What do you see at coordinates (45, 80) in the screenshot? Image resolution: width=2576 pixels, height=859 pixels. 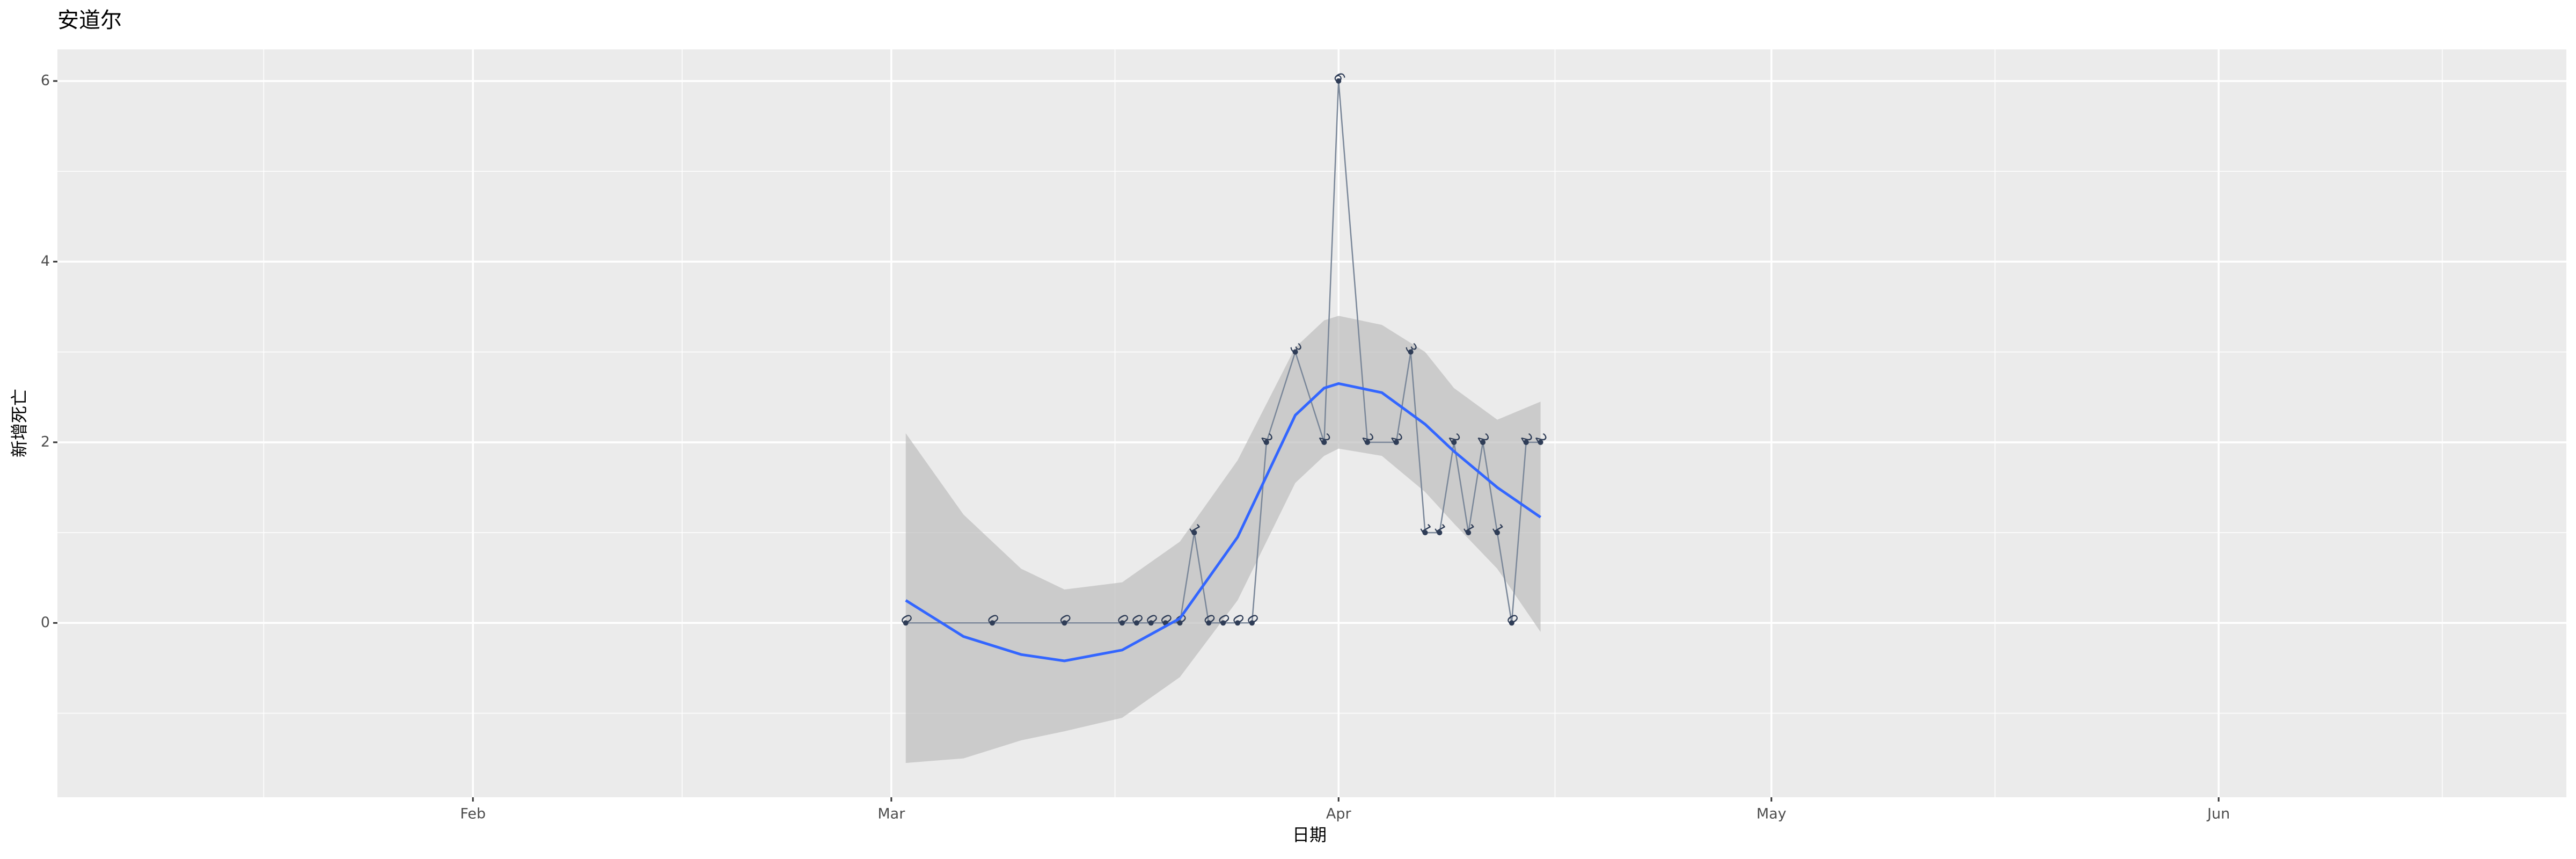 I see `y-tick-label: 6` at bounding box center [45, 80].